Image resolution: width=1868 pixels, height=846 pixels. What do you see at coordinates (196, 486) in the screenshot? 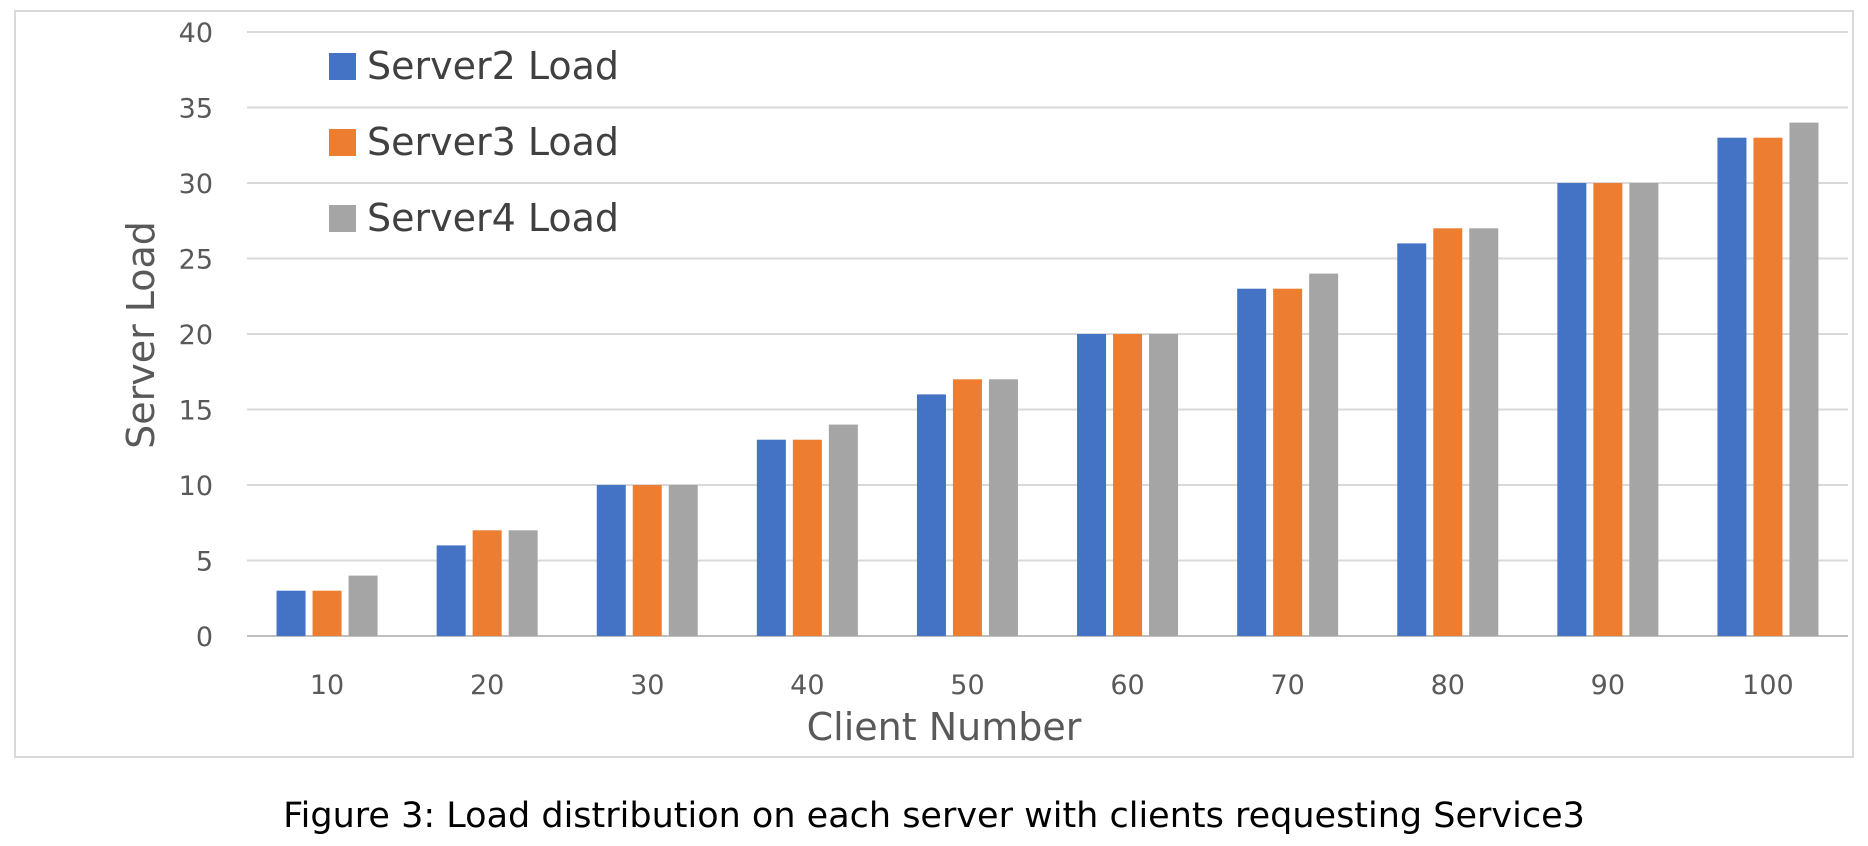
I see `y-tick-label: 10` at bounding box center [196, 486].